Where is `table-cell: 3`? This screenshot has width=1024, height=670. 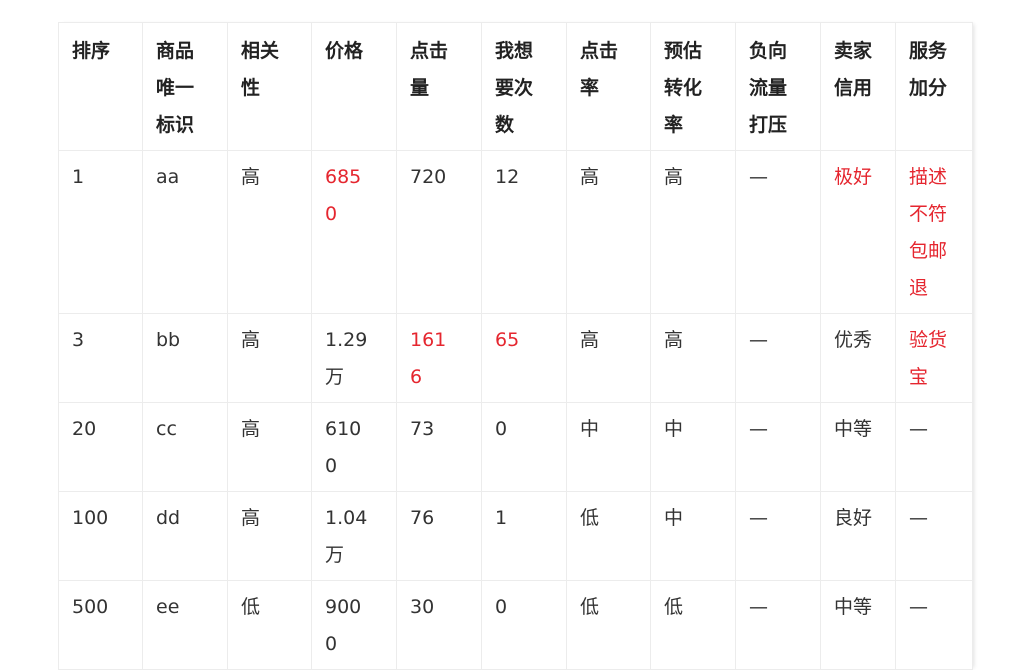
table-cell: 3 is located at coordinates (100, 358).